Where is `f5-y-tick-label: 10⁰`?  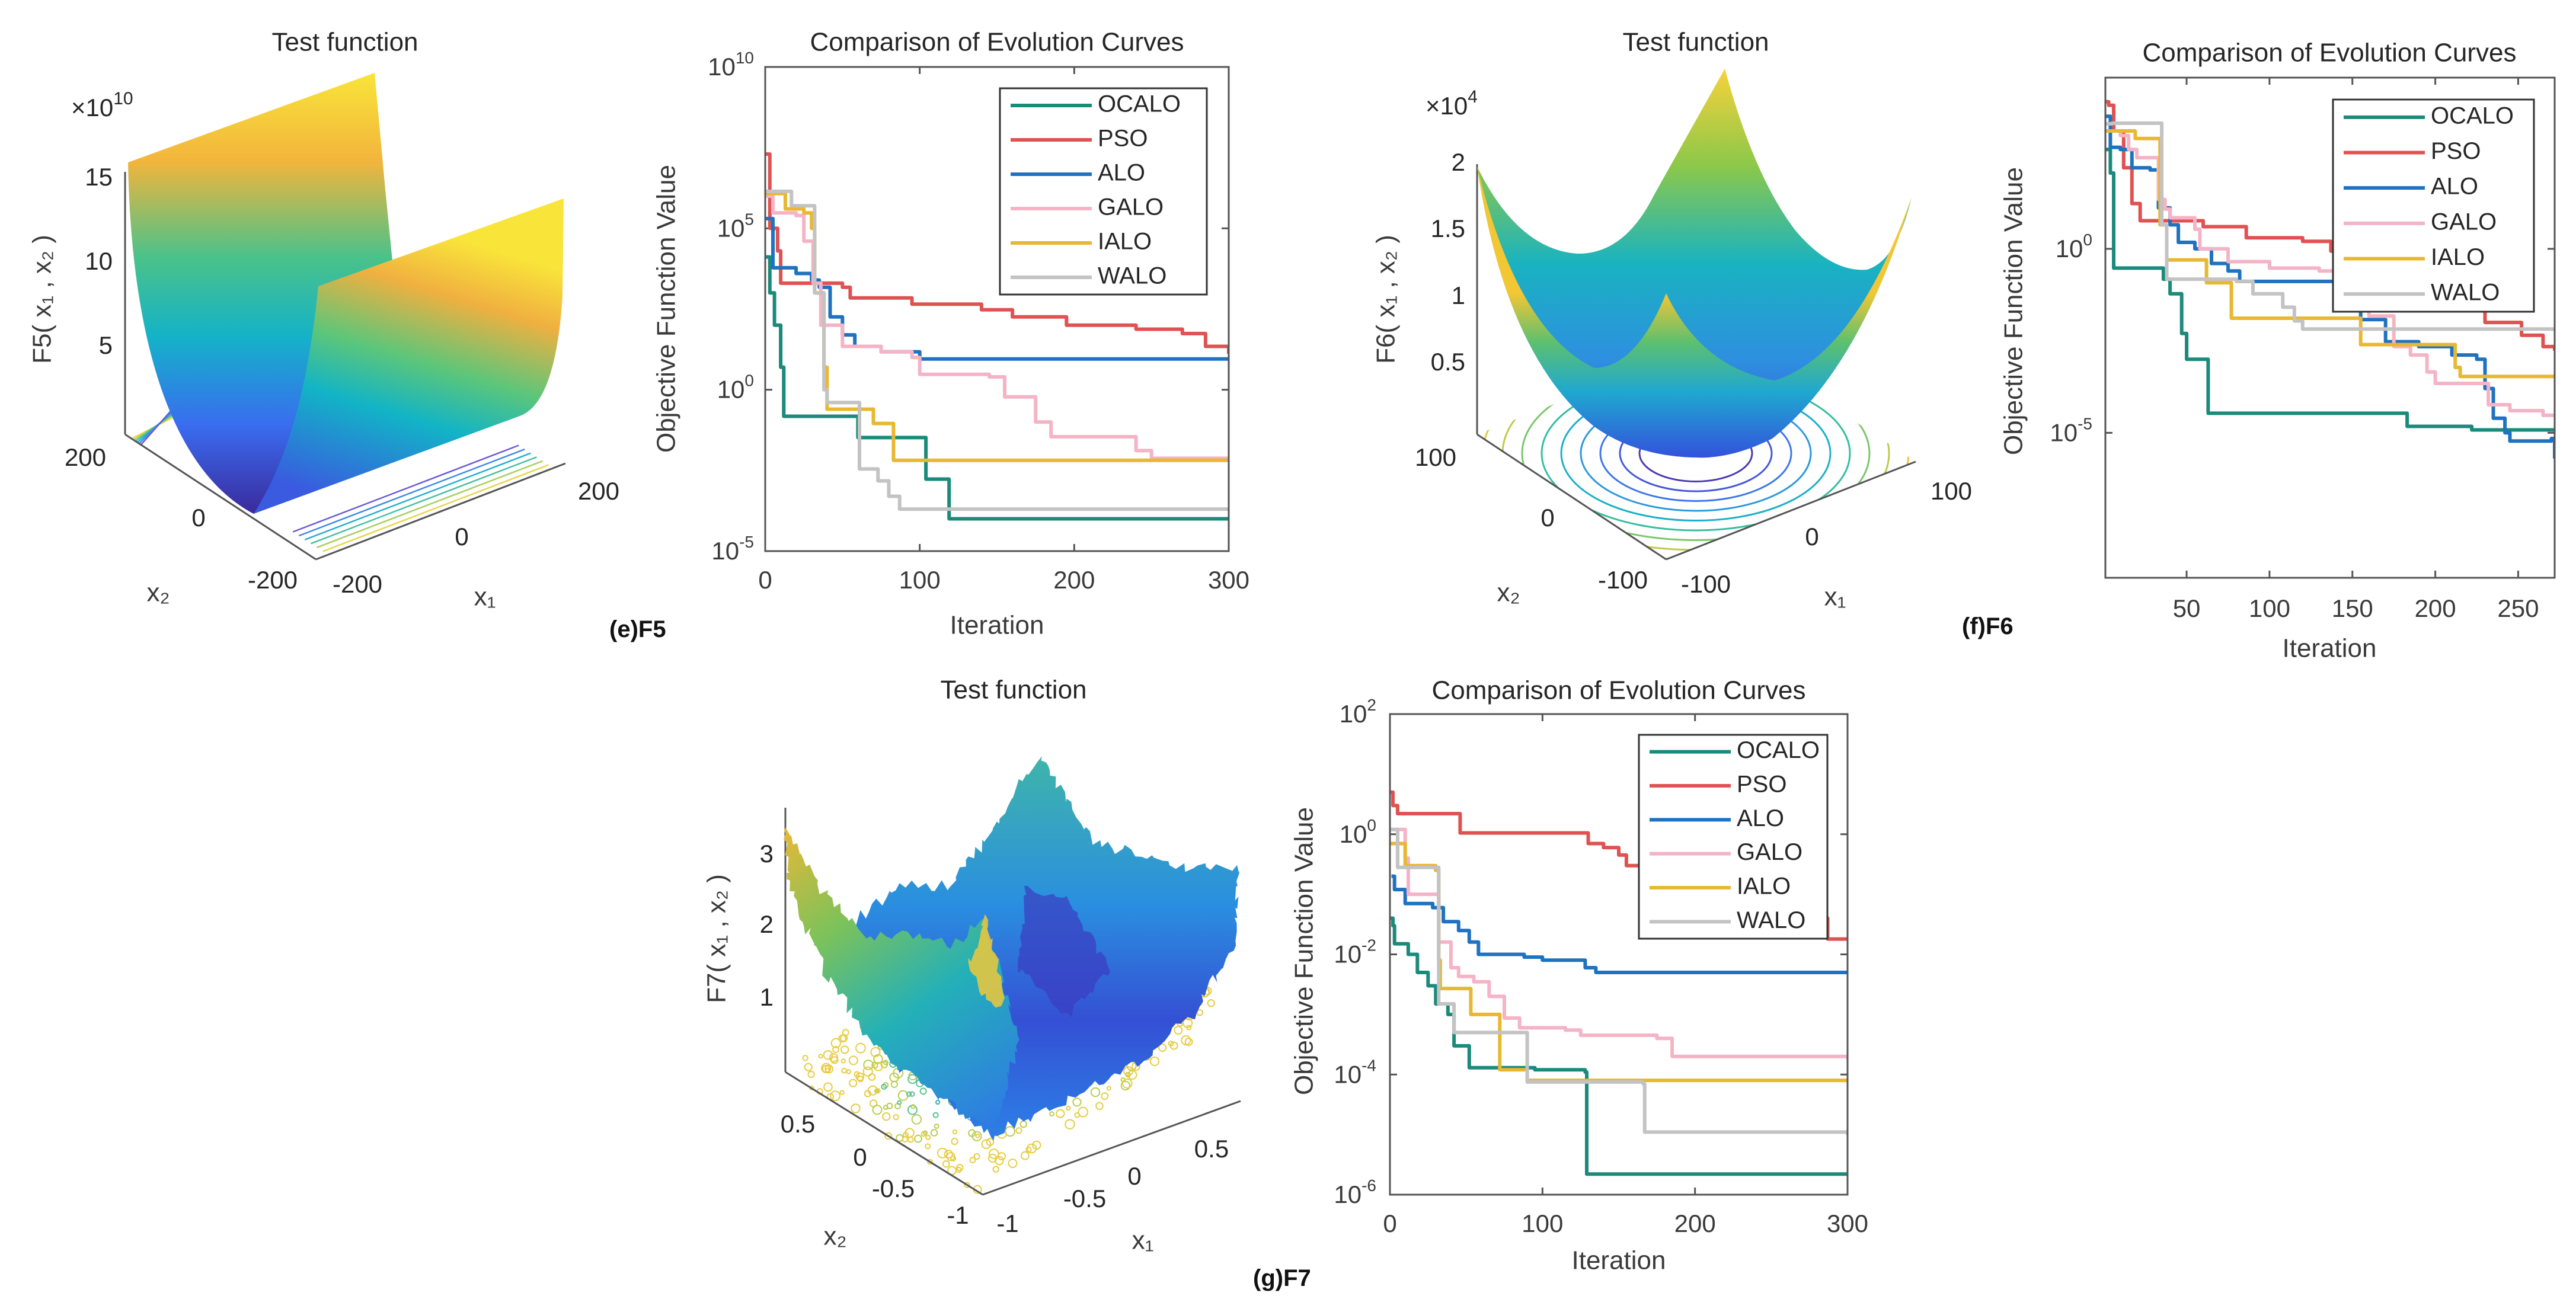
f5-y-tick-label: 10⁰ is located at coordinates (735, 388).